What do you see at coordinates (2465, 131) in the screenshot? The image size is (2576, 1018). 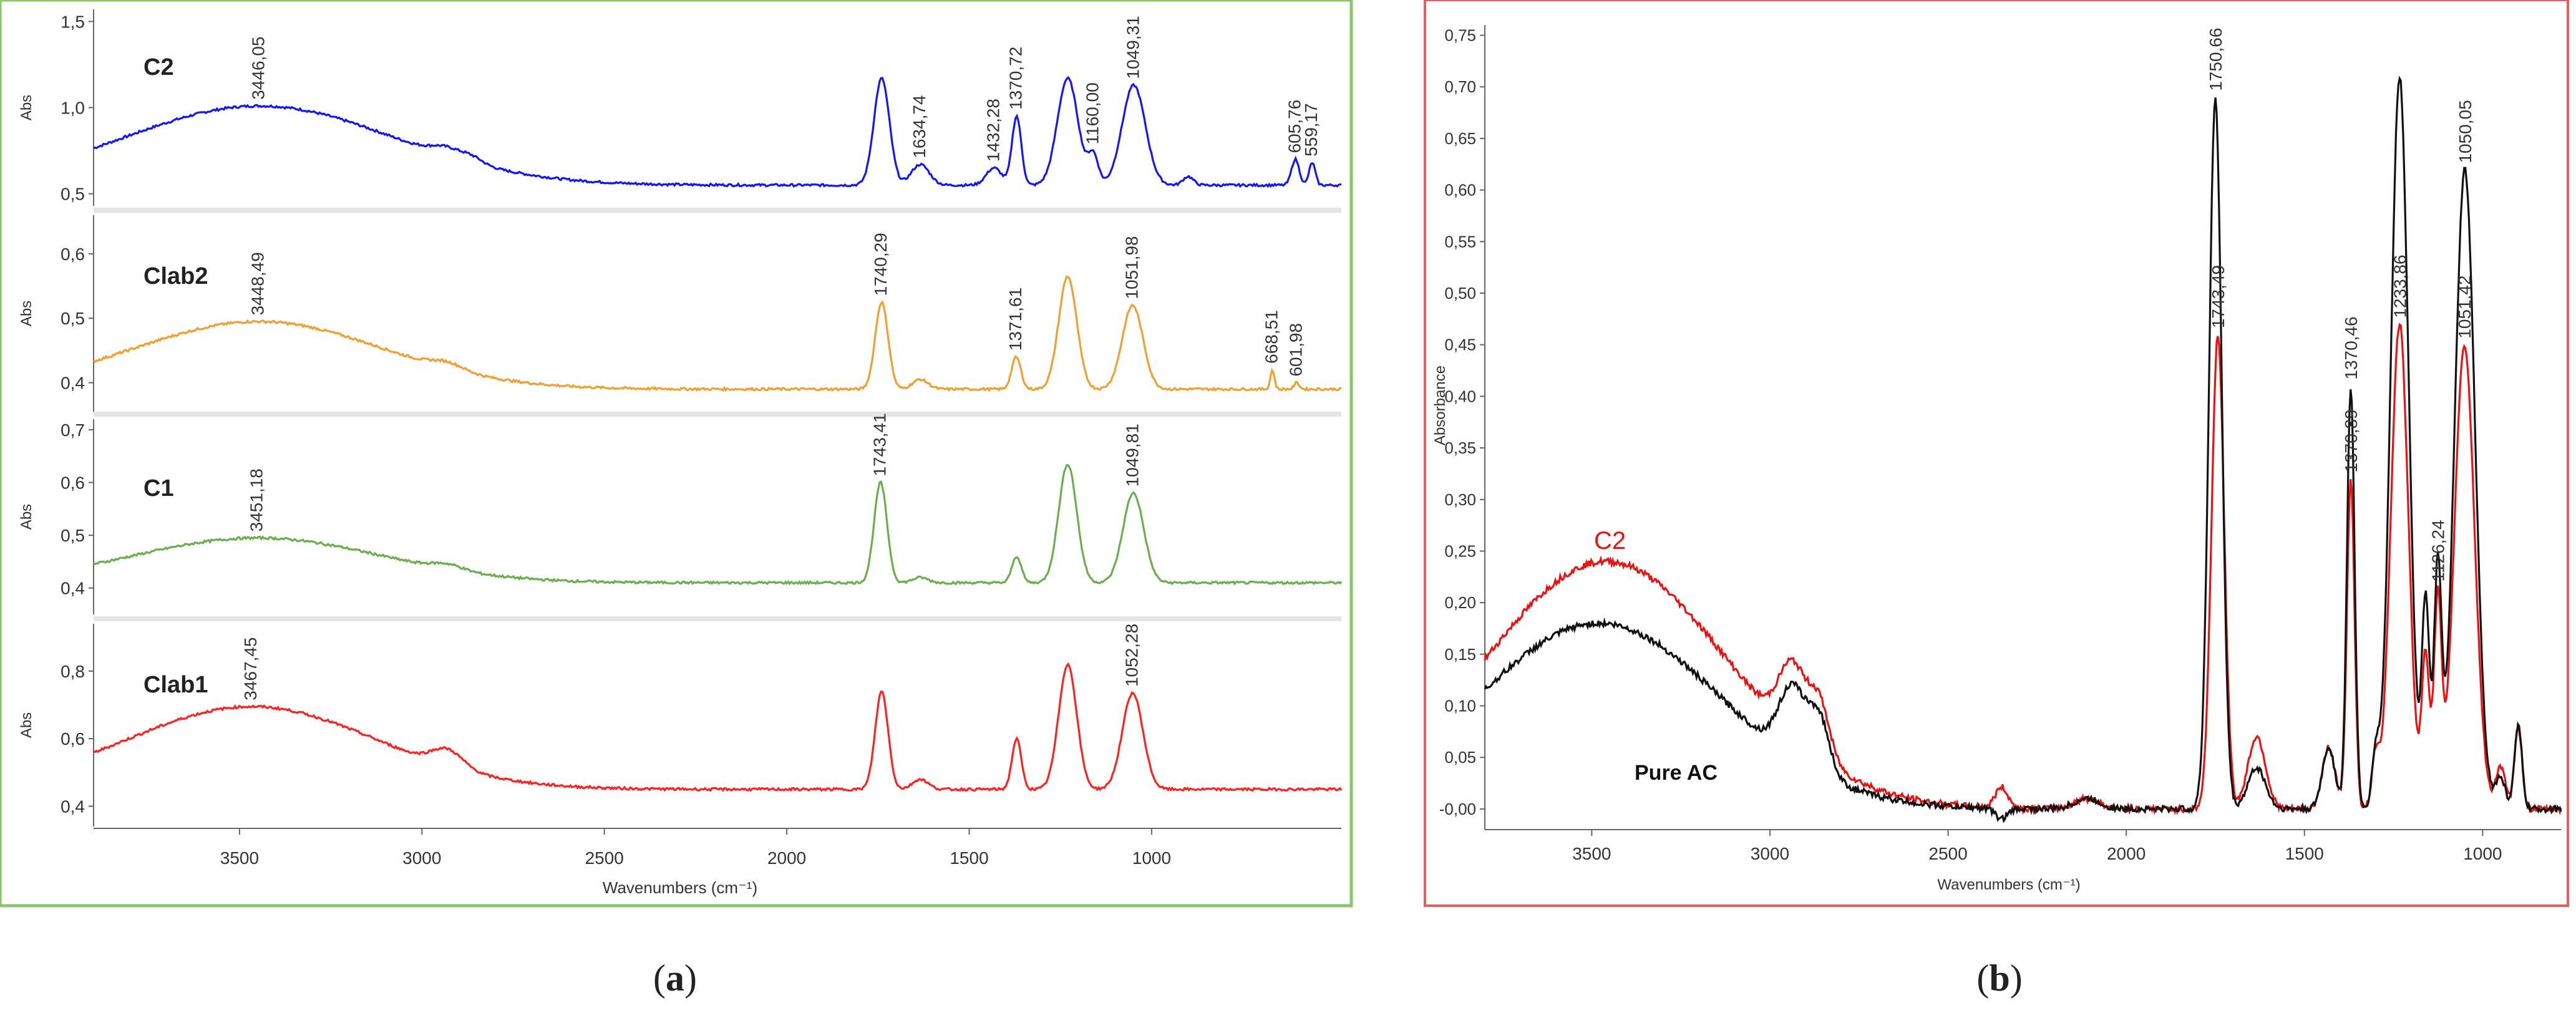 I see `peak-annotation: 1050,05` at bounding box center [2465, 131].